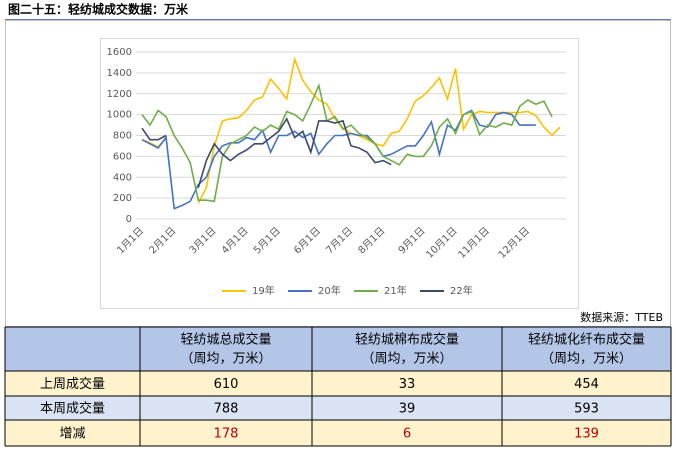 The height and width of the screenshot is (451, 676). Describe the element at coordinates (119, 52) in the screenshot. I see `y-tick-label: 1600` at that location.